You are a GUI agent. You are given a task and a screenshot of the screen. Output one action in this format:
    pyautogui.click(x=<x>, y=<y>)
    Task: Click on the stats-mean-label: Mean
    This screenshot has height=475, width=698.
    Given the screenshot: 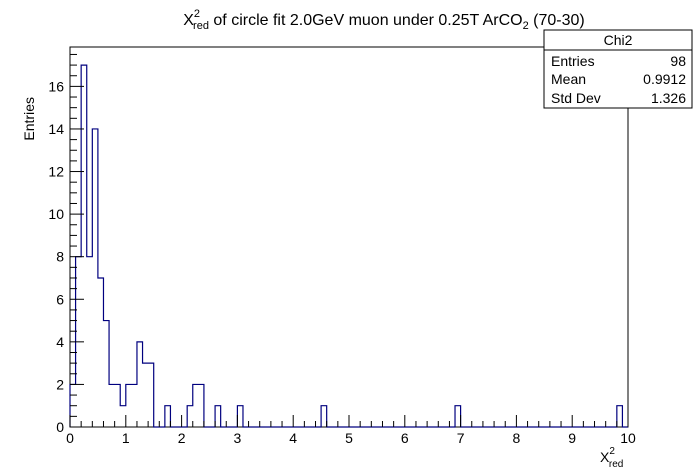 What is the action you would take?
    pyautogui.click(x=568, y=79)
    